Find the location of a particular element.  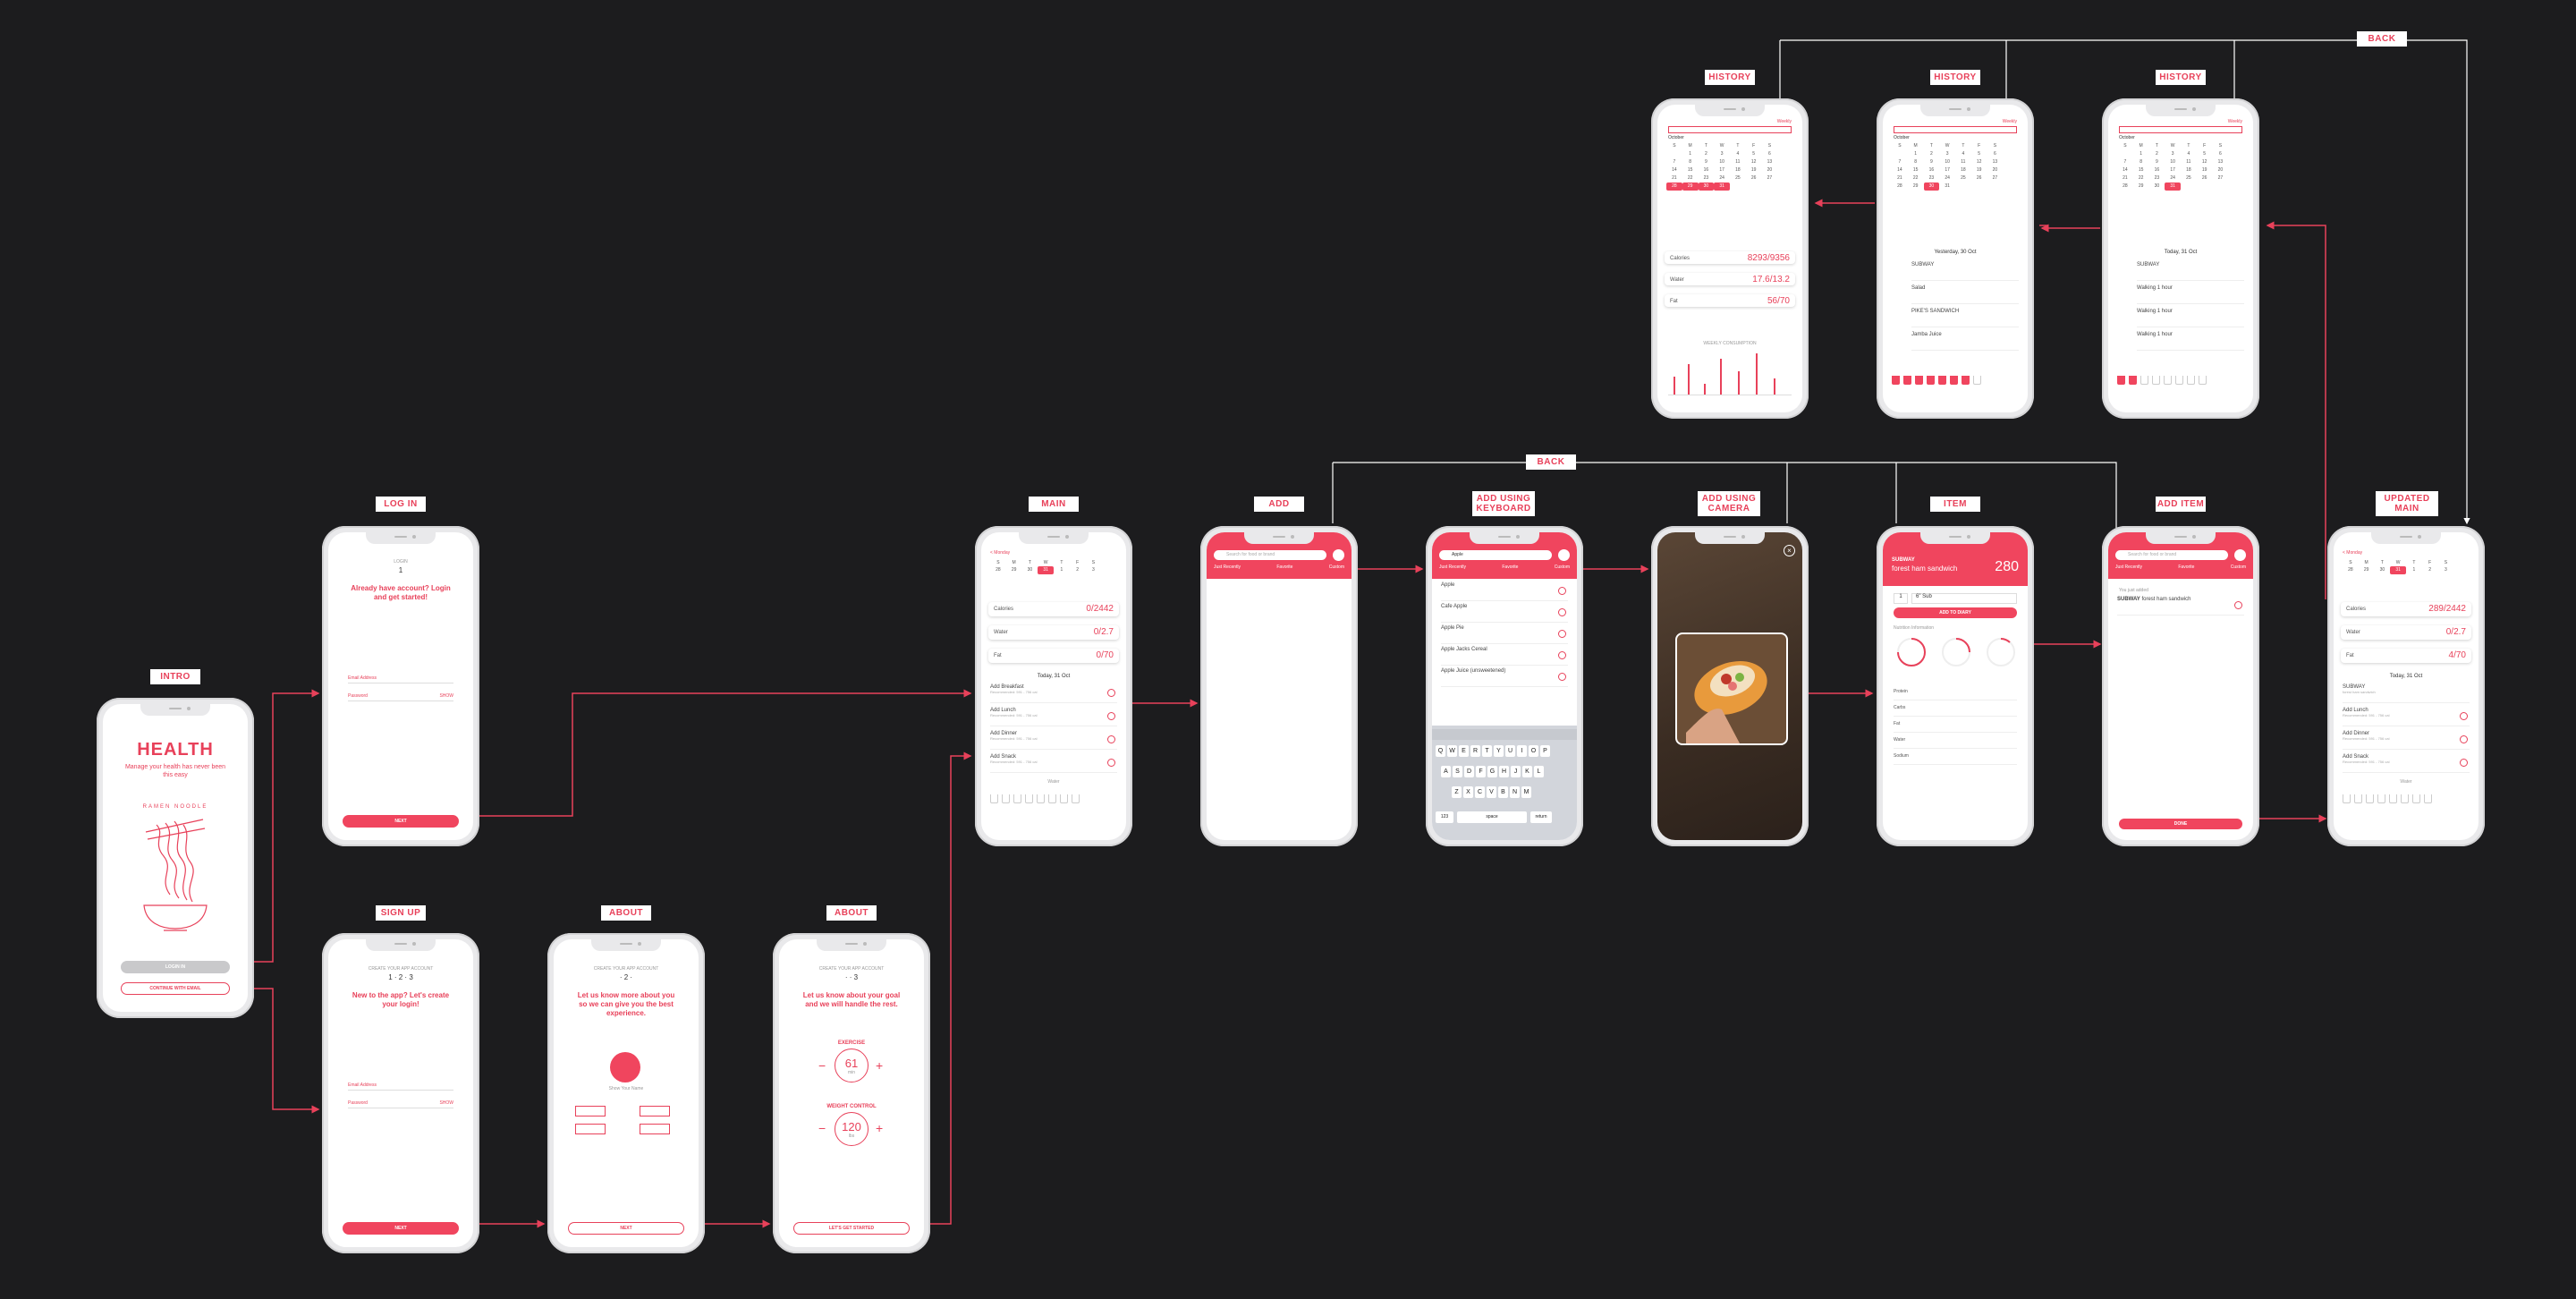

key: C is located at coordinates (1480, 792).